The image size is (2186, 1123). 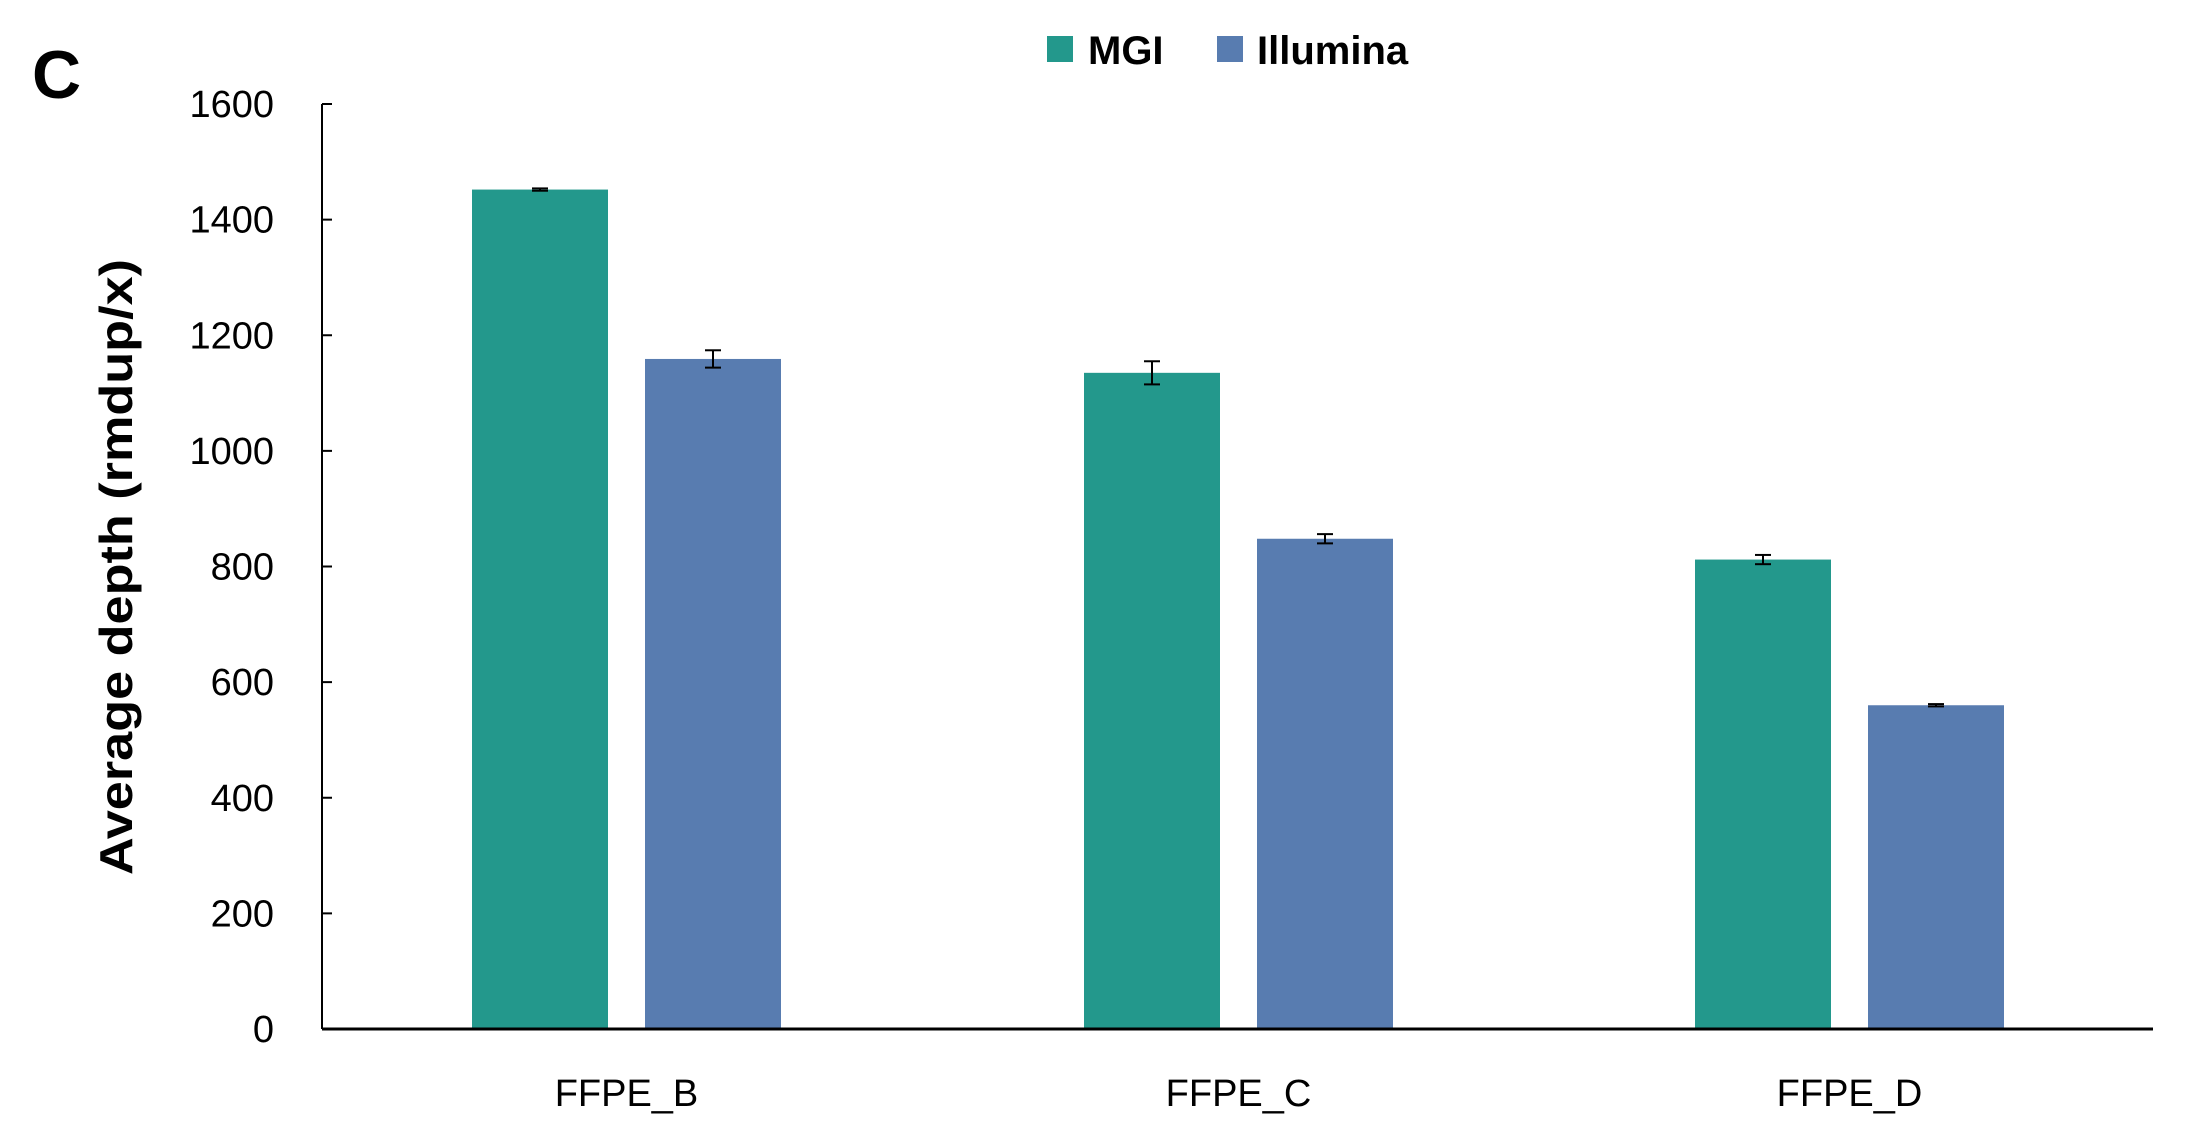 I want to click on y-tick-label: 1000, so click(x=231, y=452).